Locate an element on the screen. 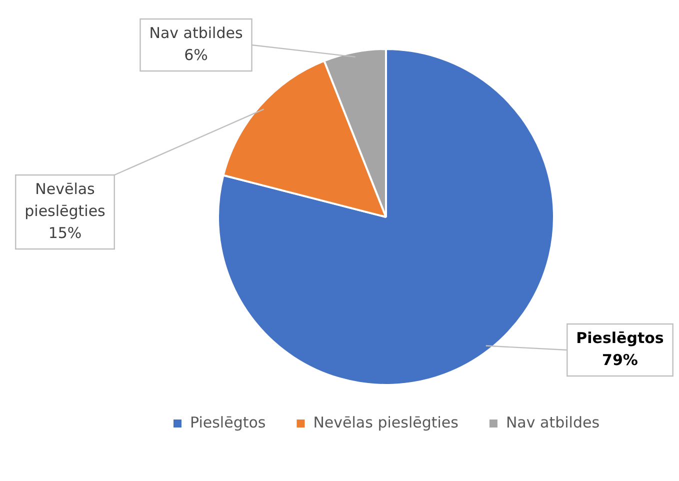 This screenshot has width=679, height=481. data-label: 6% is located at coordinates (196, 55).